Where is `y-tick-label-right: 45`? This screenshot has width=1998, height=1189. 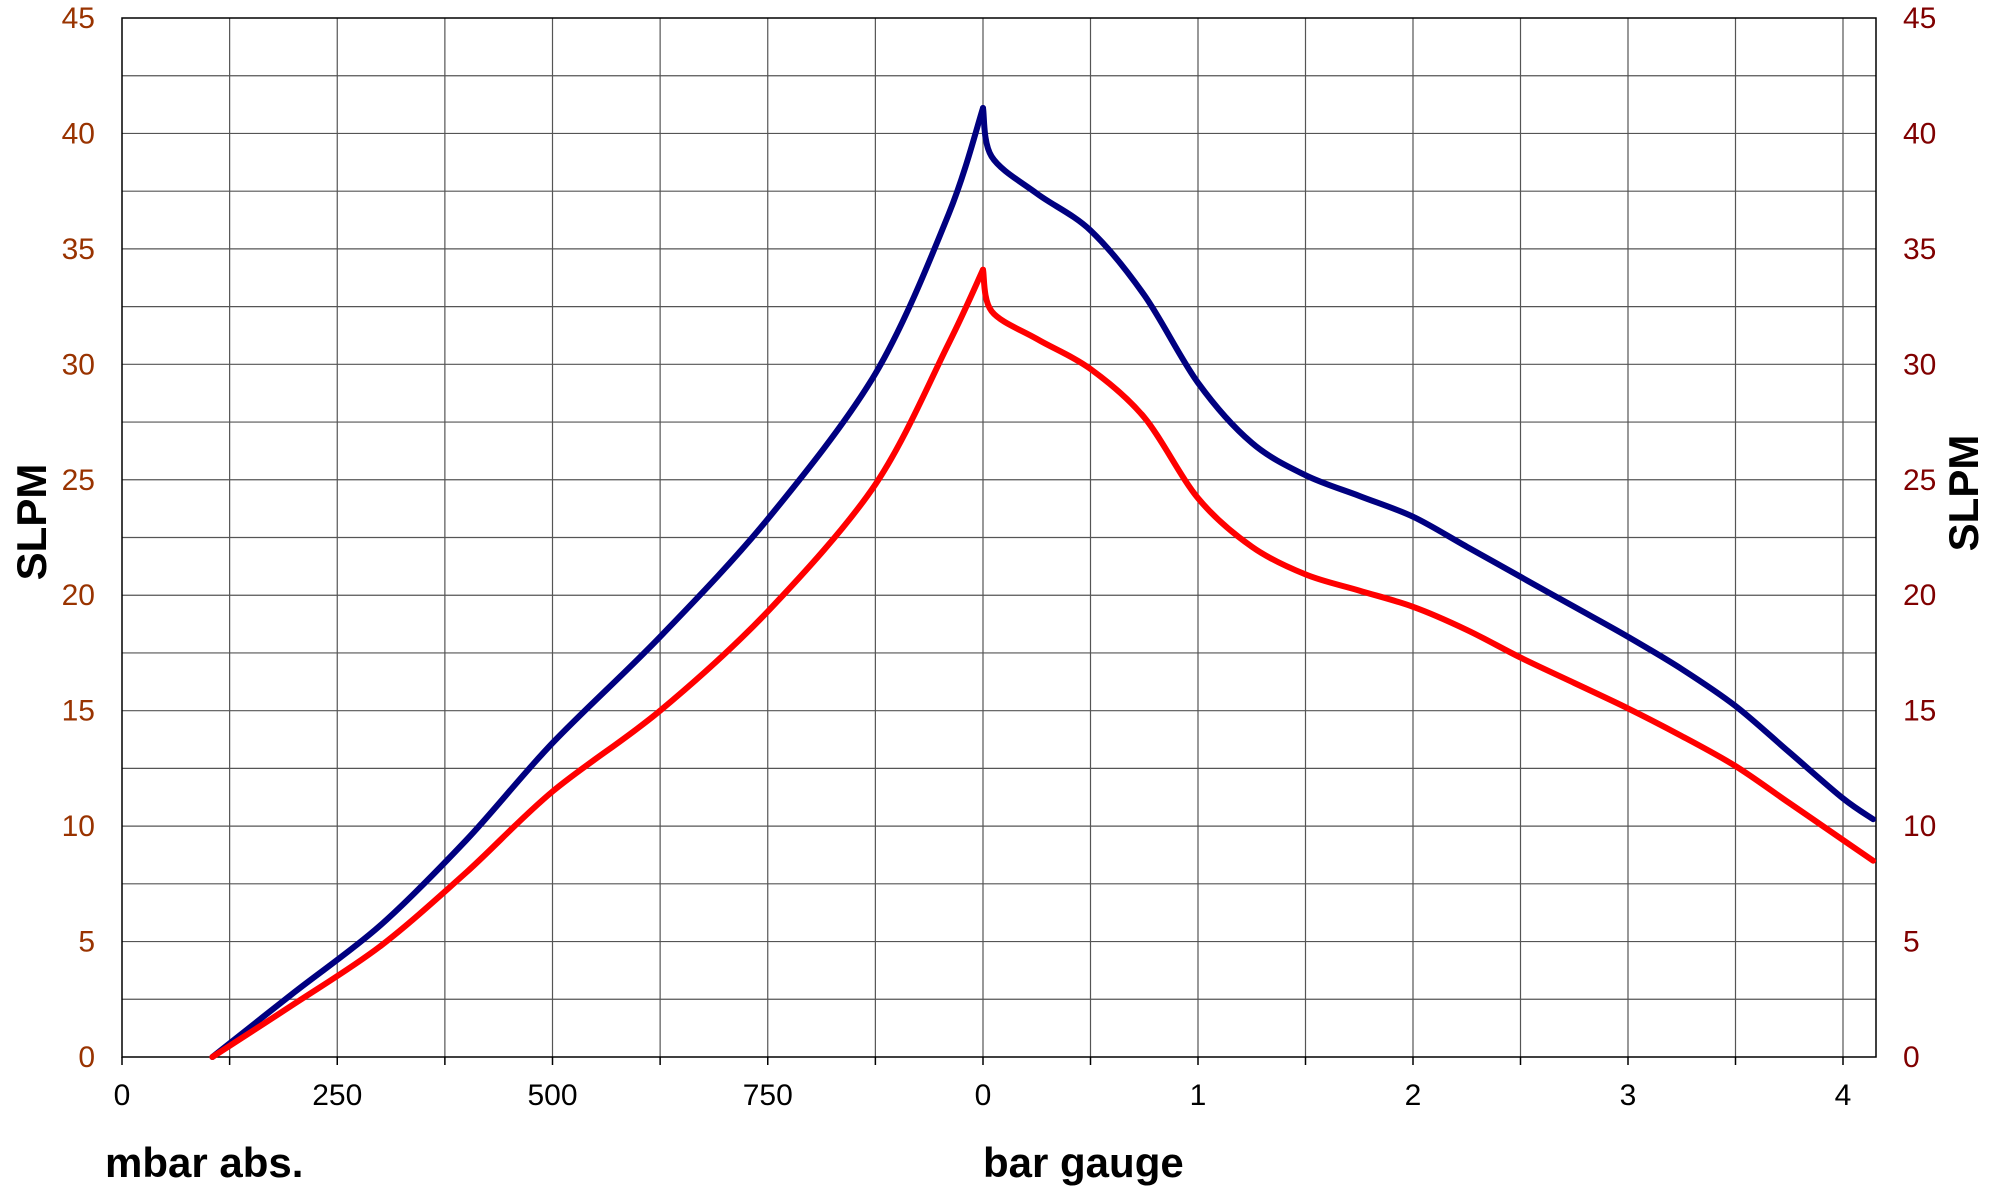
y-tick-label-right: 45 is located at coordinates (1919, 18).